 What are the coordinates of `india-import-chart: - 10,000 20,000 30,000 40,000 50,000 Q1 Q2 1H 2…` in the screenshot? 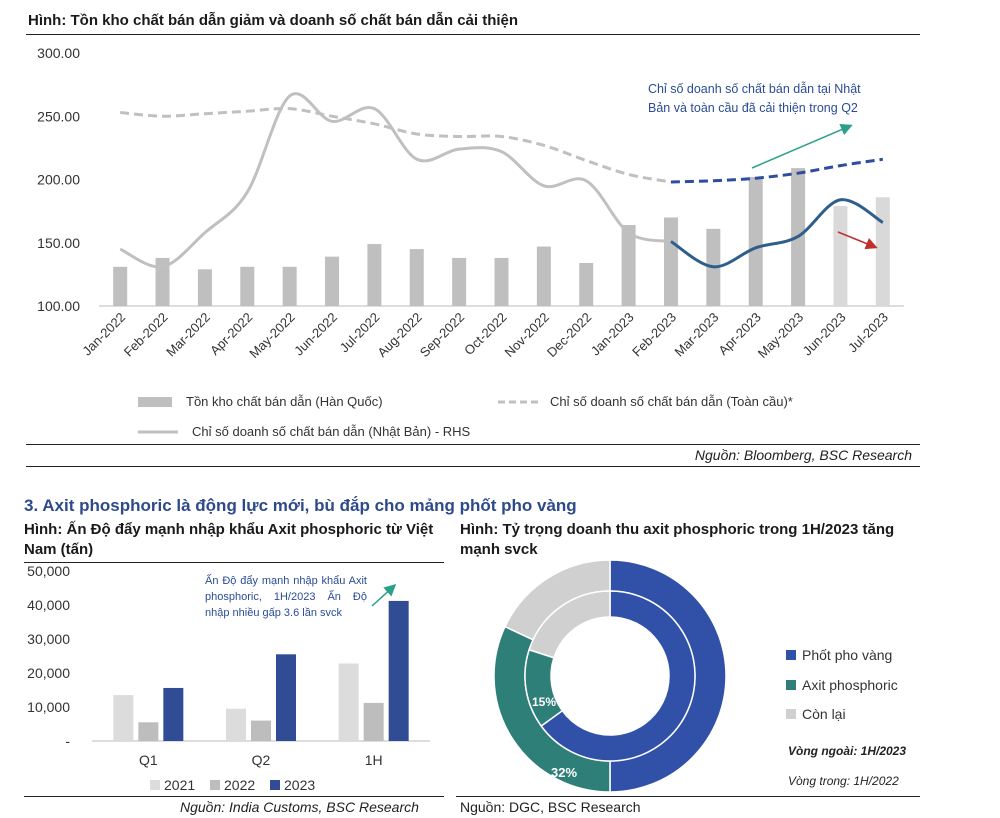 It's located at (228, 677).